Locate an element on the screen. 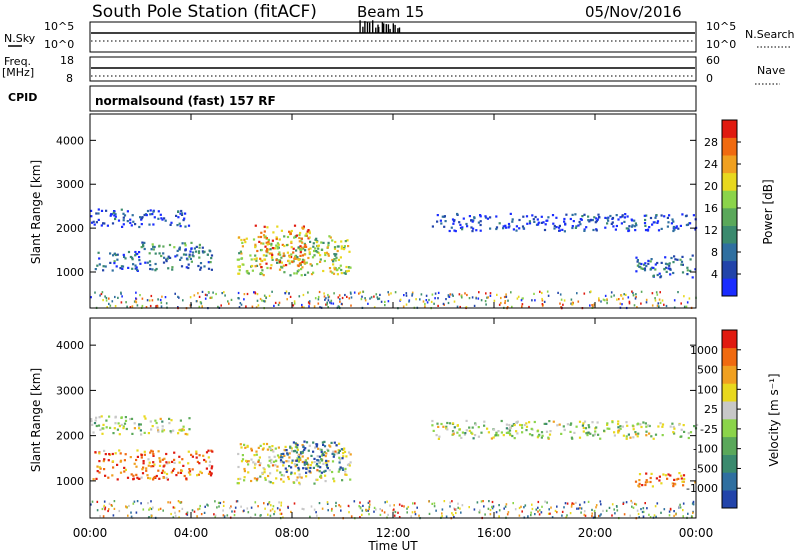 The height and width of the screenshot is (554, 800). colorbar-tick-label: -100 is located at coordinates (705, 449).